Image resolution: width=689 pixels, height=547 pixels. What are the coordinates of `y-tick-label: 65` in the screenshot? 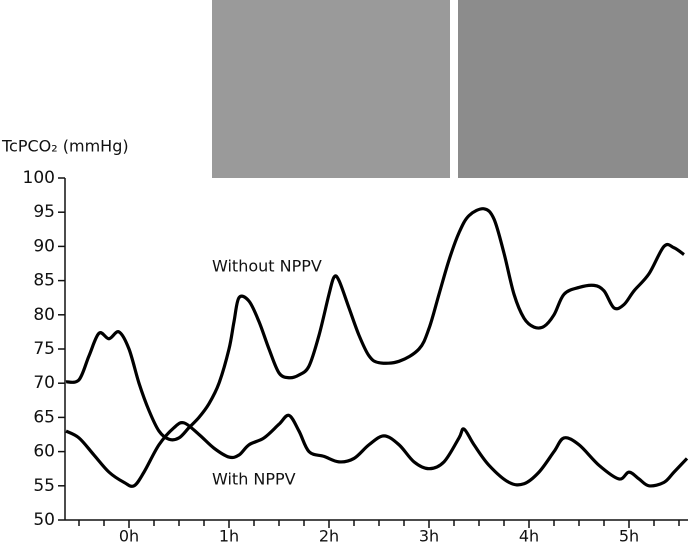 It's located at (44, 417).